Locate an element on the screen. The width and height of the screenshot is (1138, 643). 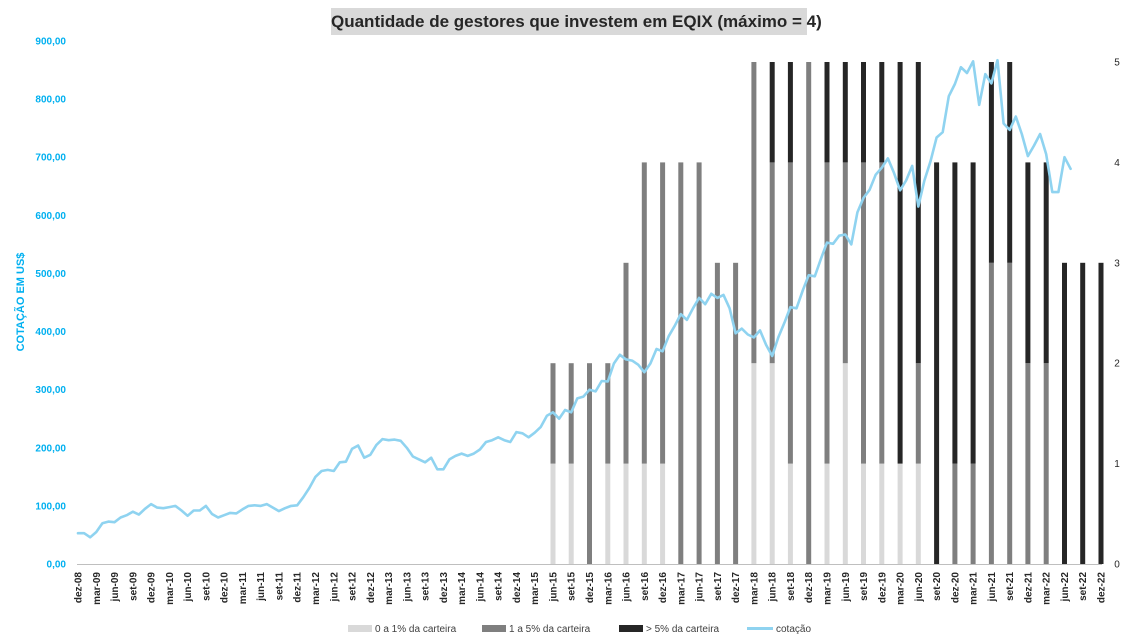
x-tick-label: dez-11 is located at coordinates (298, 587).